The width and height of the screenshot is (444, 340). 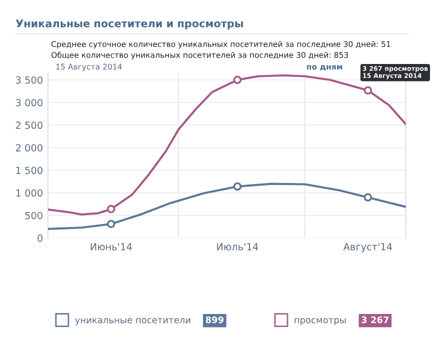 I want to click on y-tick-label: 500, so click(x=33, y=216).